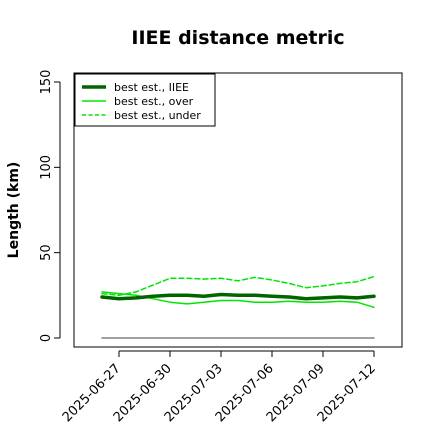 The height and width of the screenshot is (440, 440). Describe the element at coordinates (50, 206) in the screenshot. I see `y-axis: 0 50 100 150` at that location.